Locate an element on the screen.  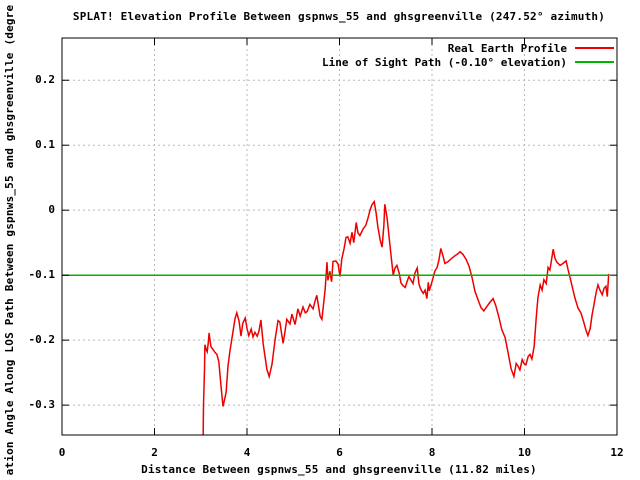
legend-line-sample-red is located at coordinates (594, 48).